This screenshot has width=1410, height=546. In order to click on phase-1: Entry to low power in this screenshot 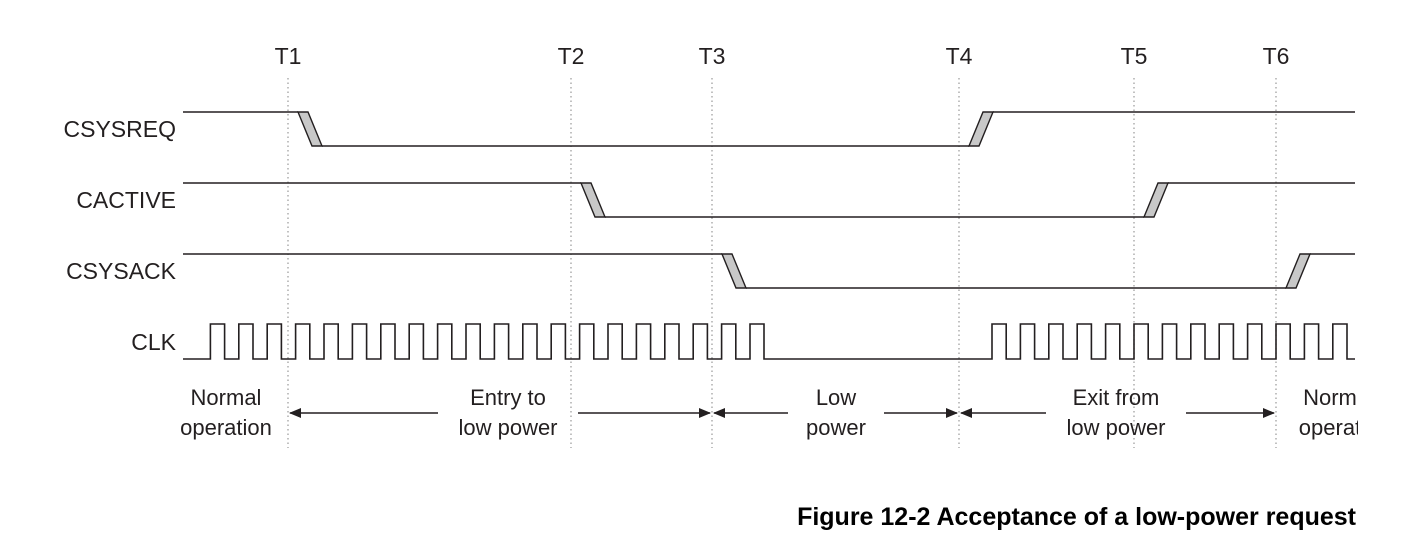, I will do `click(500, 412)`.